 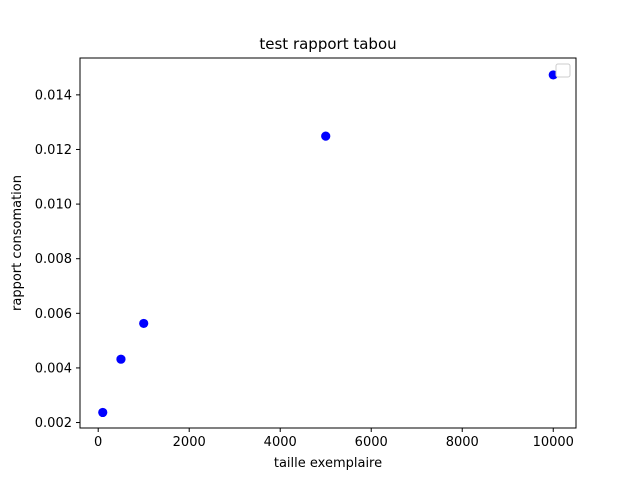 What do you see at coordinates (53, 368) in the screenshot?
I see `y-tick-label: 0.004` at bounding box center [53, 368].